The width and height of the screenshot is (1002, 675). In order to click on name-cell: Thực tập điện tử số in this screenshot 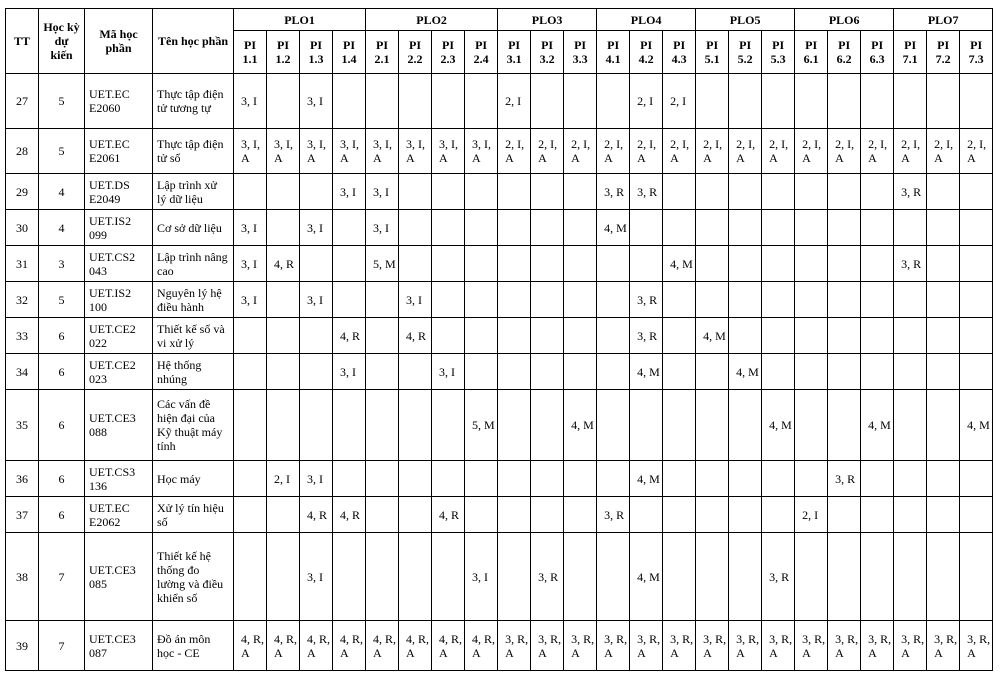, I will do `click(193, 151)`.